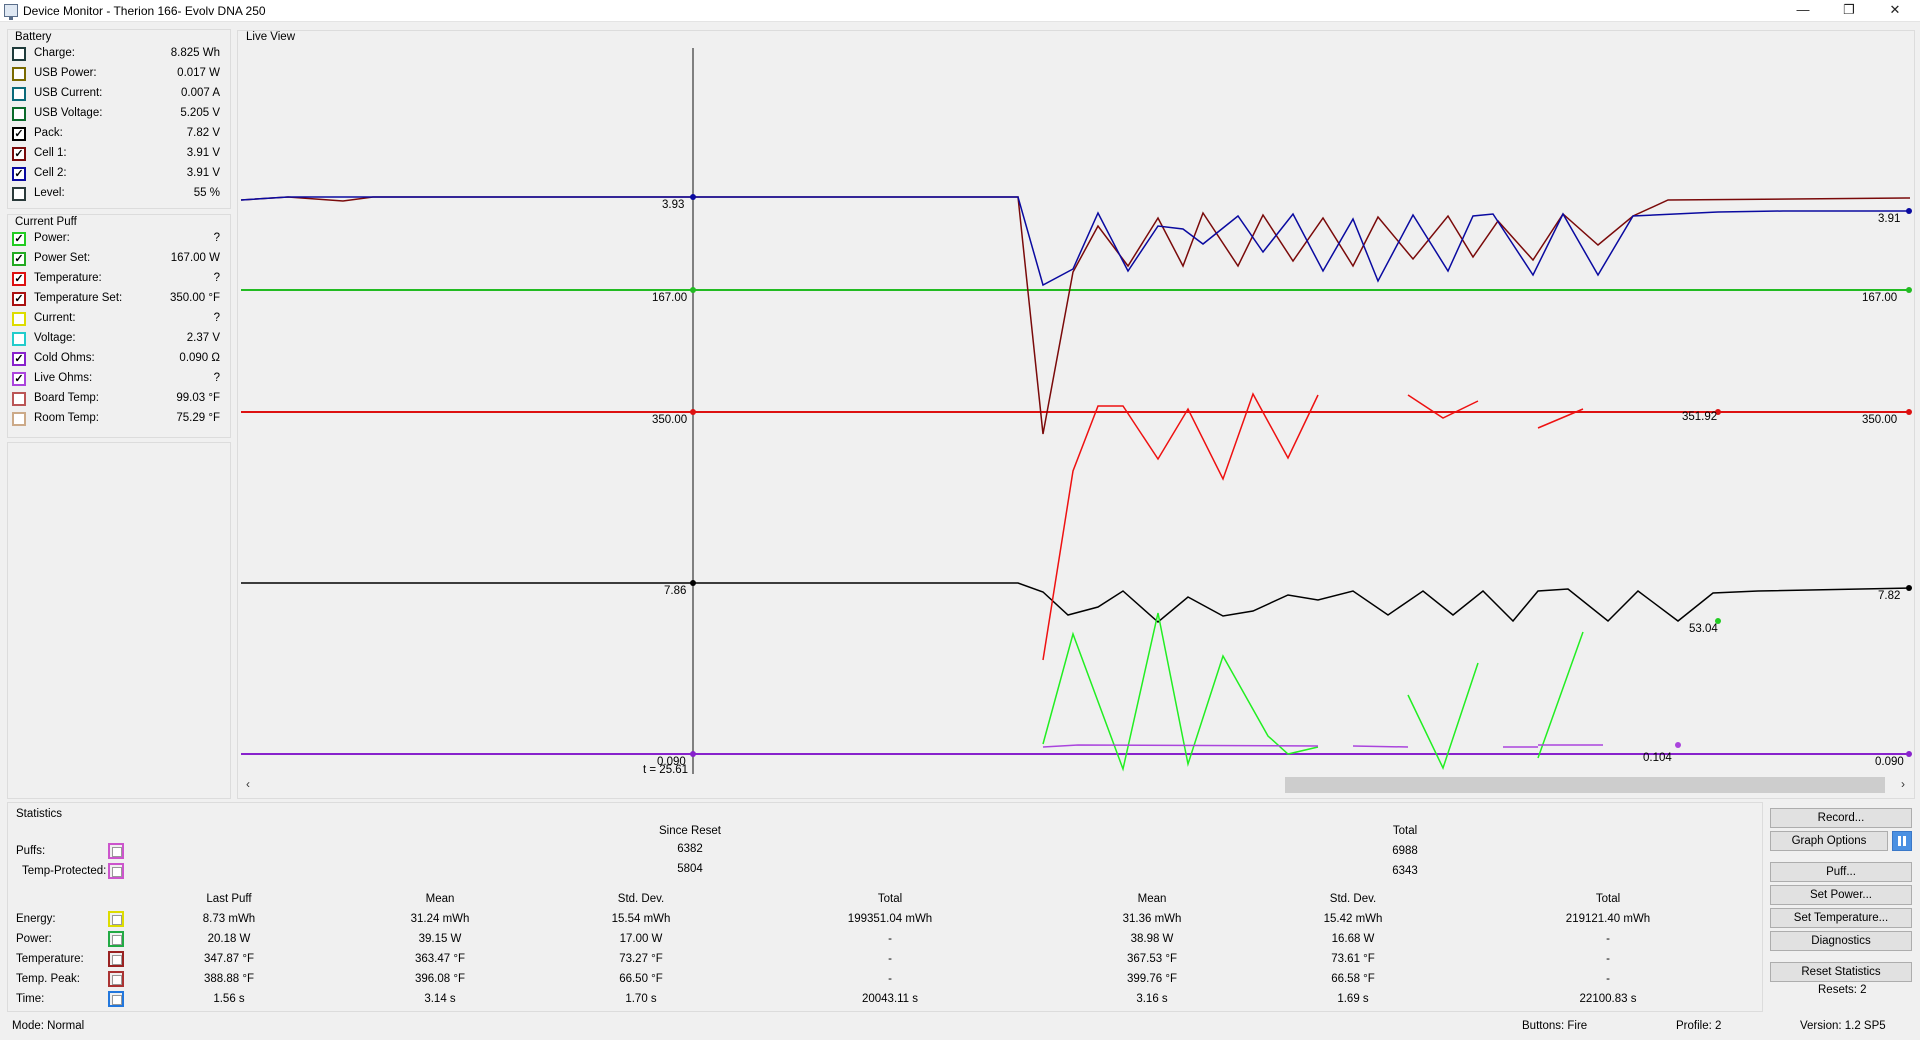 The image size is (1920, 1040). I want to click on pause-icon-bar, so click(1904, 841).